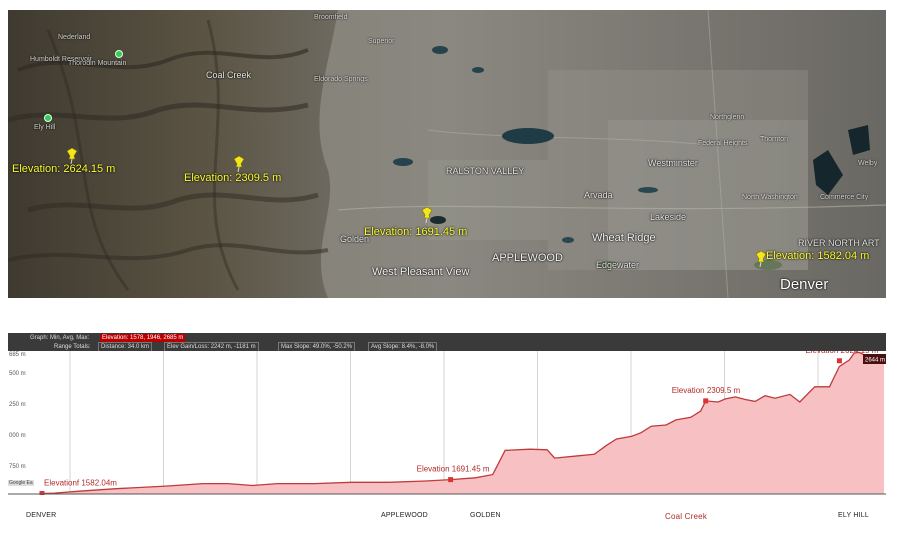 This screenshot has width=900, height=543. I want to click on elevation-point-label: Elevationf 1582.04m, so click(80, 482).